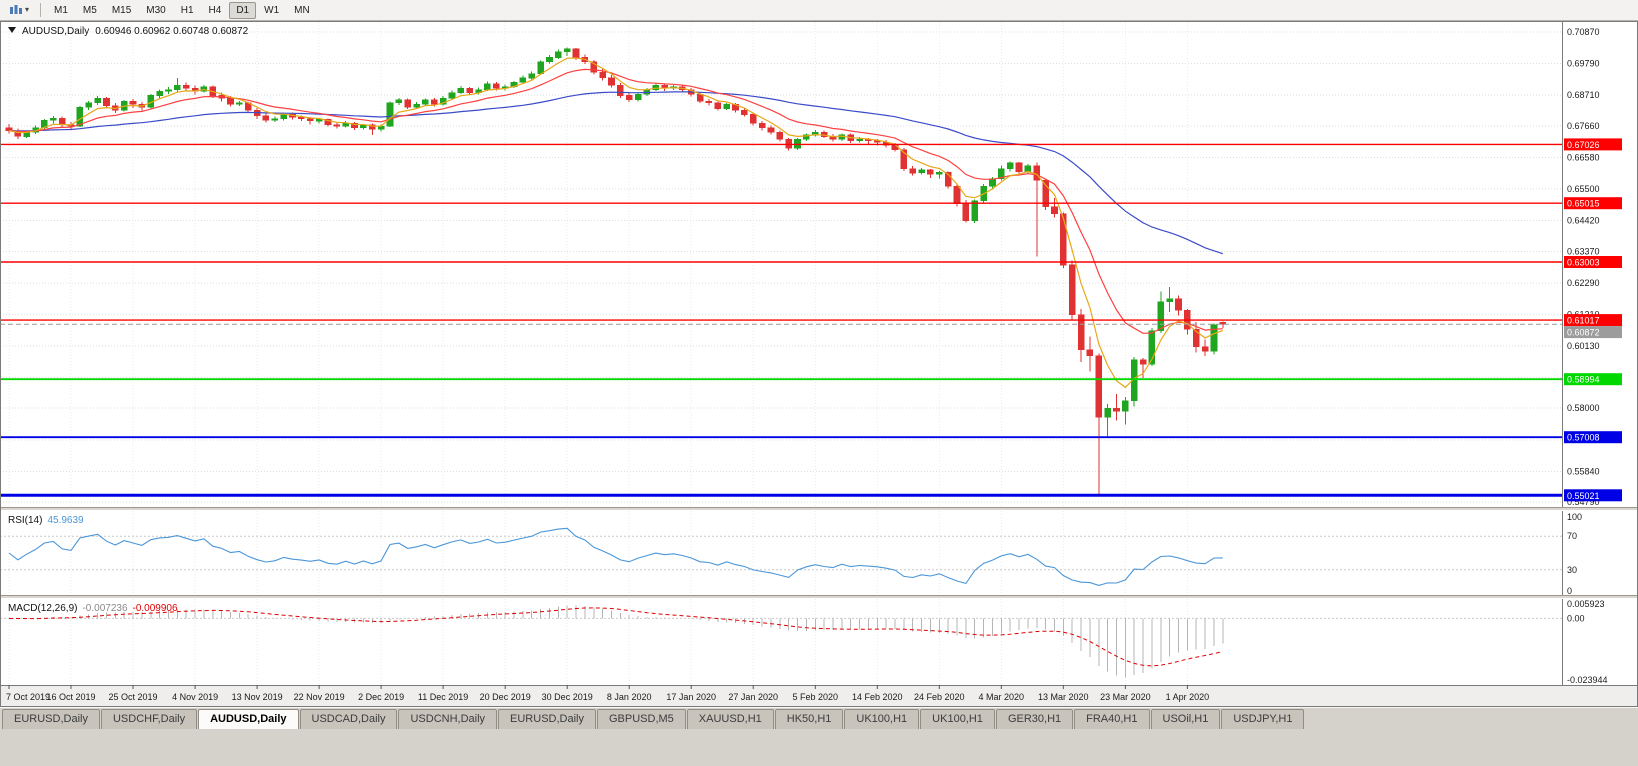  I want to click on svg-text: 0.62290, so click(1583, 283).